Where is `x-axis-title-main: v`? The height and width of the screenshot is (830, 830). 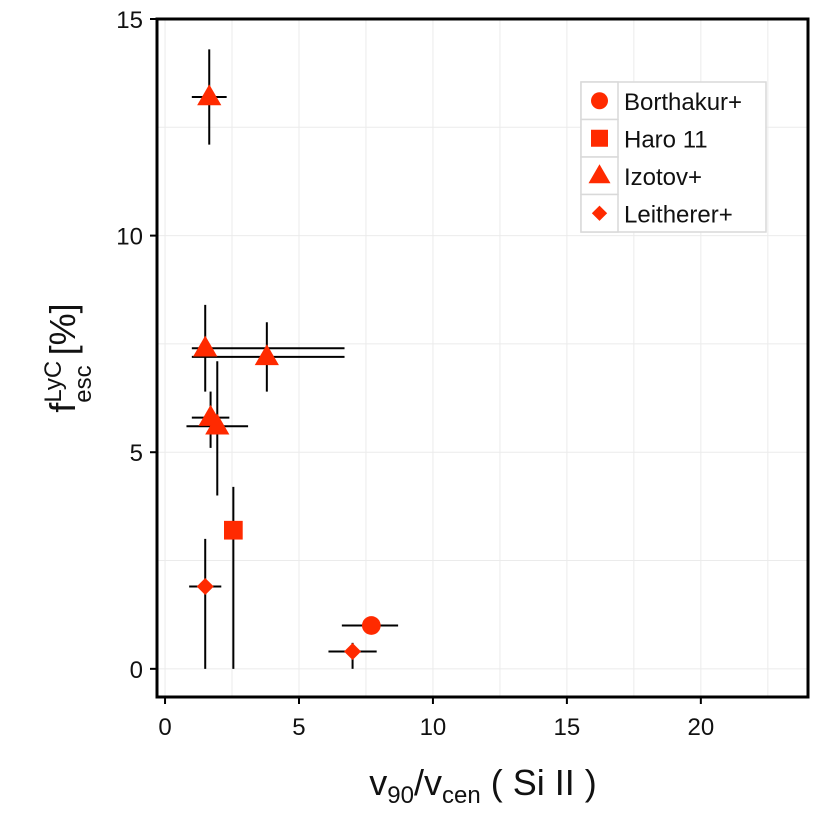 x-axis-title-main: v is located at coordinates (378, 782).